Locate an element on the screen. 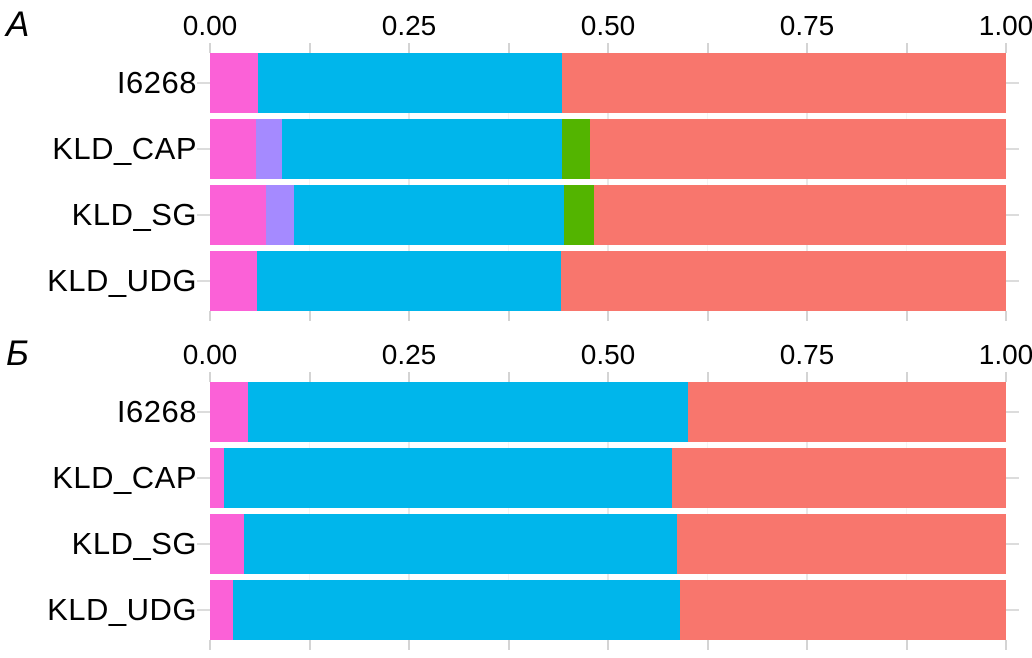  x-axis-tick-label: 0.50 is located at coordinates (608, 25).